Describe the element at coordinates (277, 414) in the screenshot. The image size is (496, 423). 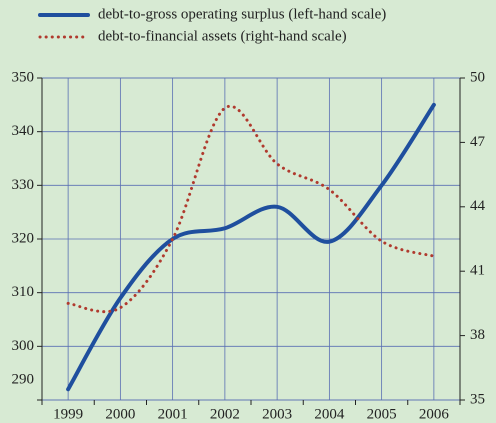
I see `x-tick-label: 2003` at that location.